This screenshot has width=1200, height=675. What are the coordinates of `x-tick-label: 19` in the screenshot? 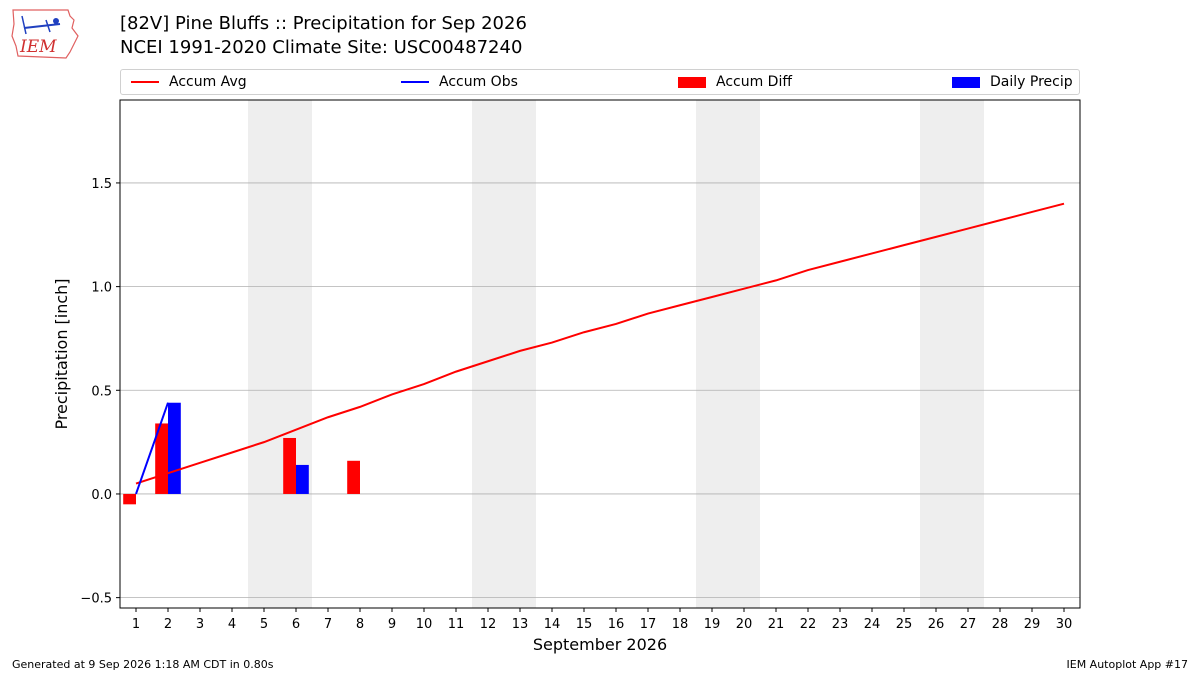 It's located at (712, 624).